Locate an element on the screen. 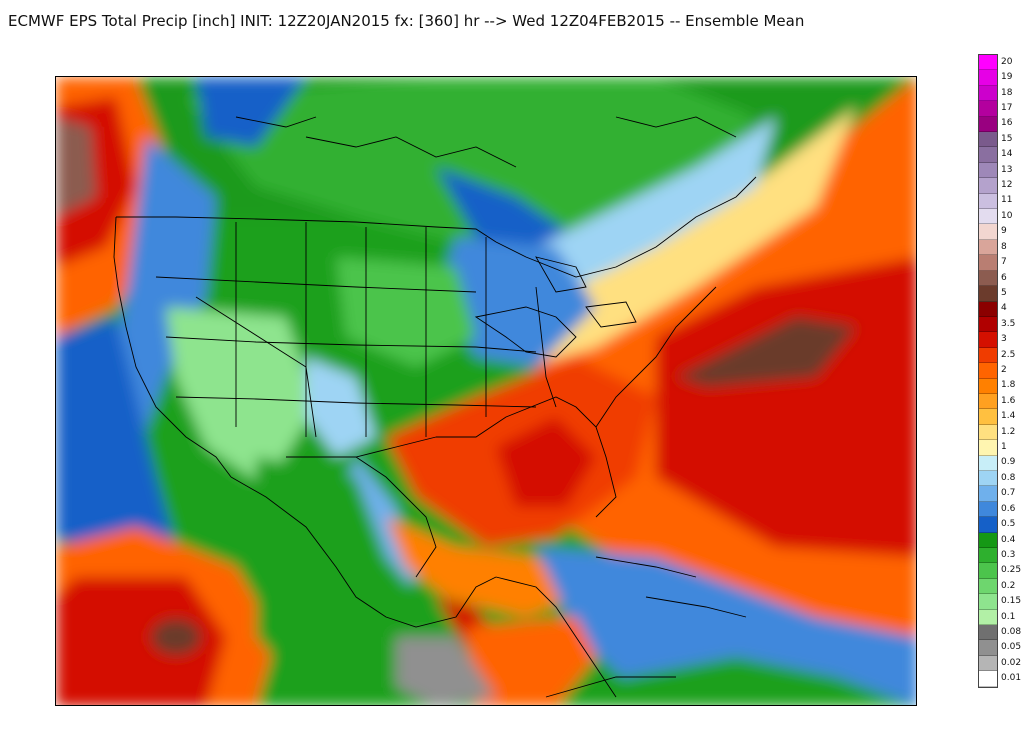 Image resolution: width=1026 pixels, height=738 pixels. legend-label: 0.08 is located at coordinates (1011, 632).